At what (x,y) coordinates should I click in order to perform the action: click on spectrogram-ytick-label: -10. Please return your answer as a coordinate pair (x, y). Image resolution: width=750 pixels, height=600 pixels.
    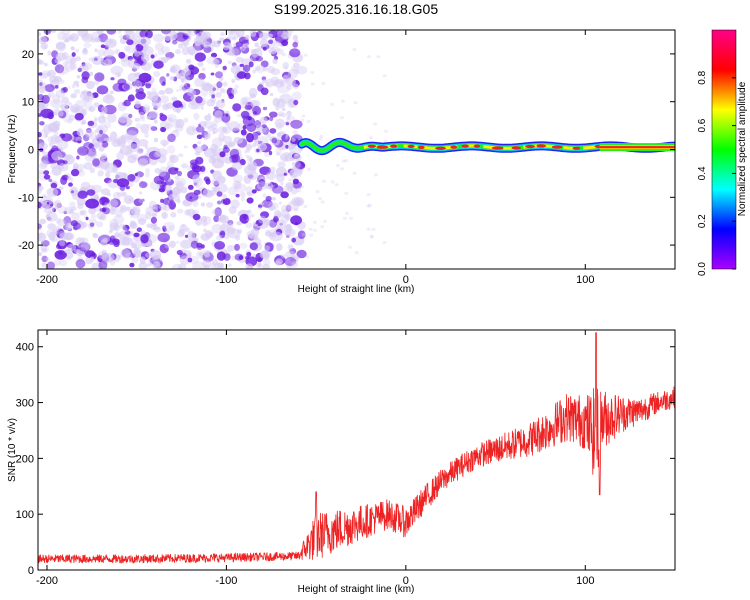
    Looking at the image, I should click on (26, 198).